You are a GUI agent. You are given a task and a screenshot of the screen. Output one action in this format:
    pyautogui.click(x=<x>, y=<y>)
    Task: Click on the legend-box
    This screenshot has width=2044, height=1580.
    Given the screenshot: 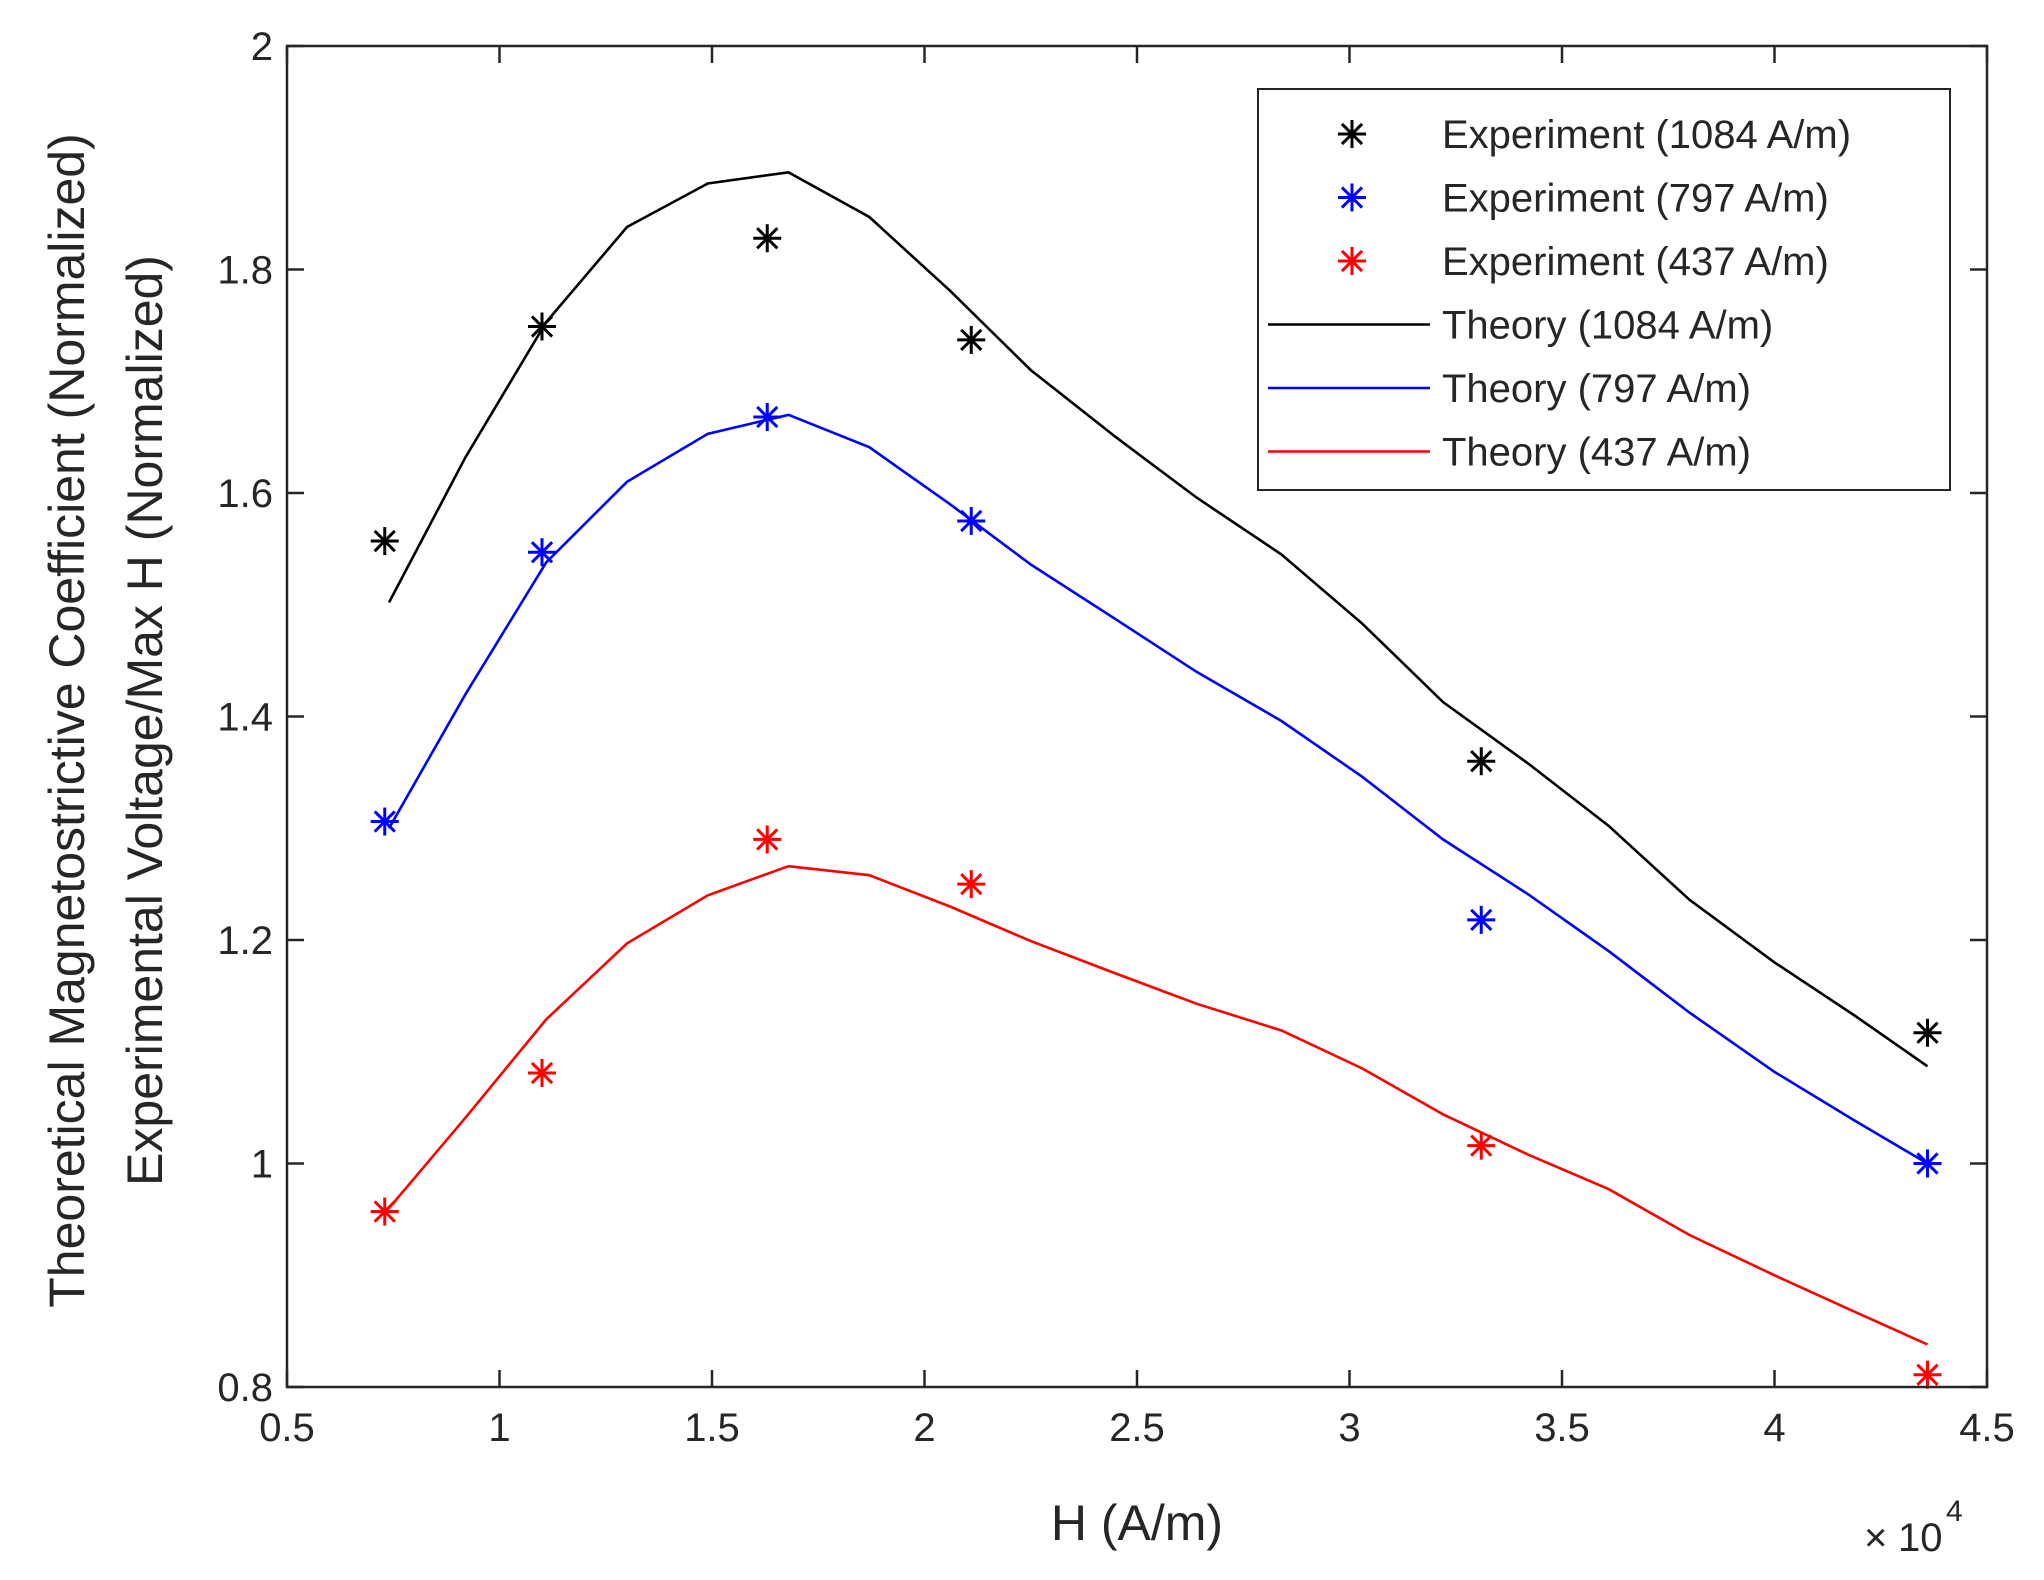 What is the action you would take?
    pyautogui.click(x=1604, y=289)
    